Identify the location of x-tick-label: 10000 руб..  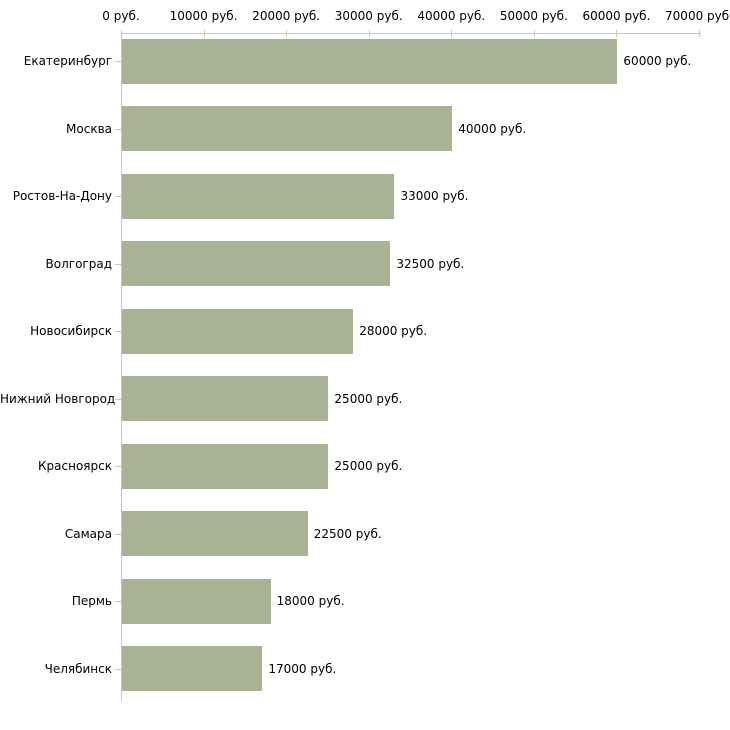
(203, 16).